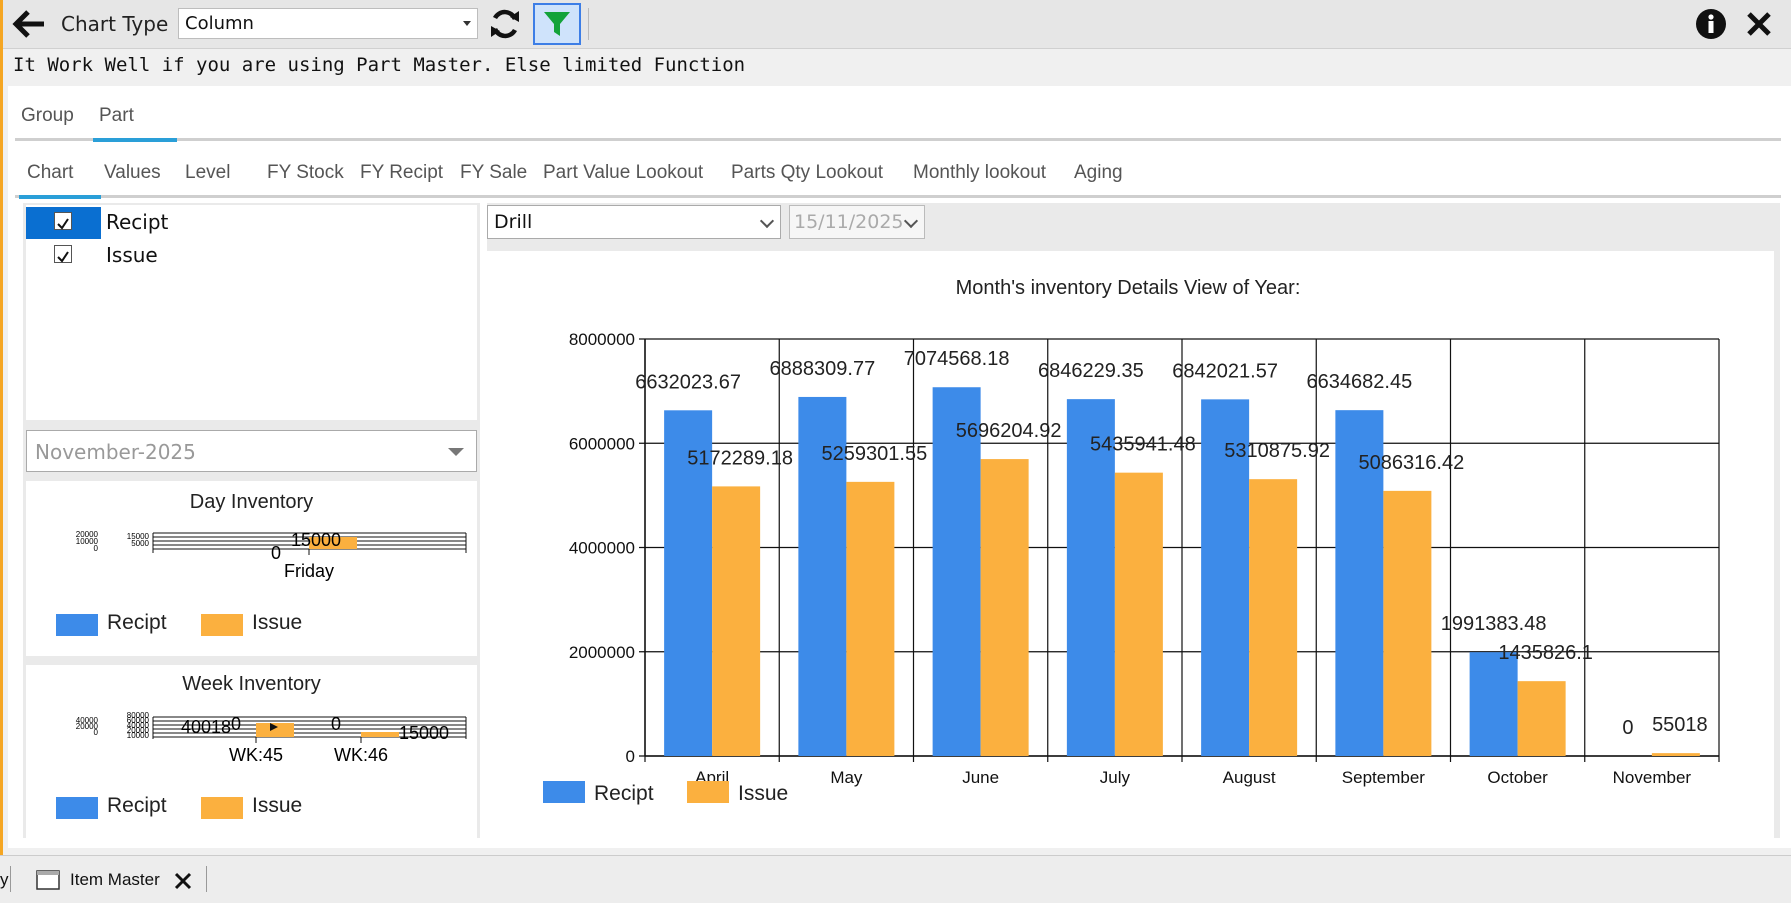  I want to click on taskbar-item-master: Item Master, so click(115, 879).